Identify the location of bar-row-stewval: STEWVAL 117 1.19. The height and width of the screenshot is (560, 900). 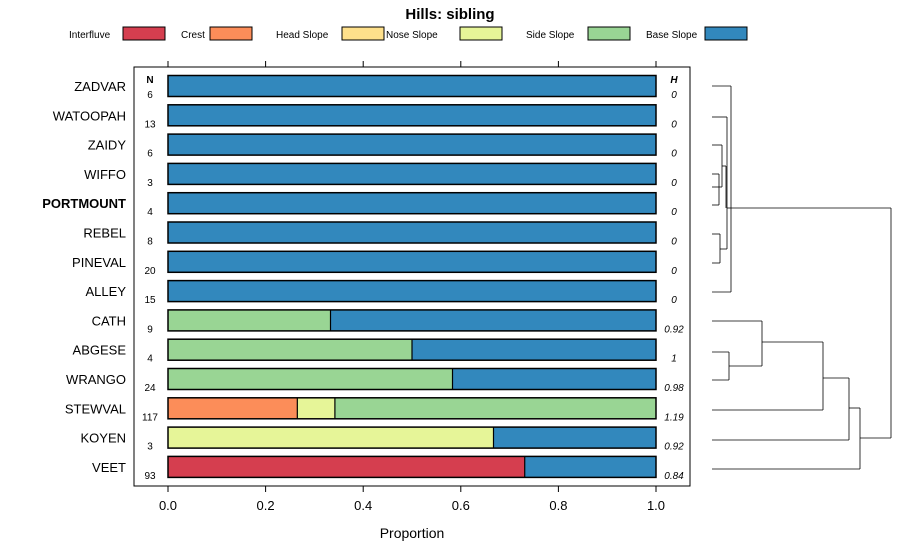
(374, 410).